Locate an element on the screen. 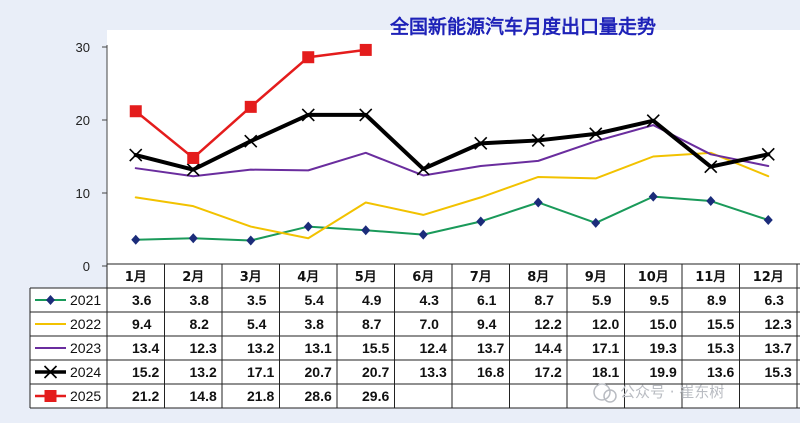 The height and width of the screenshot is (423, 800). x-tick-label: 6月 is located at coordinates (423, 277).